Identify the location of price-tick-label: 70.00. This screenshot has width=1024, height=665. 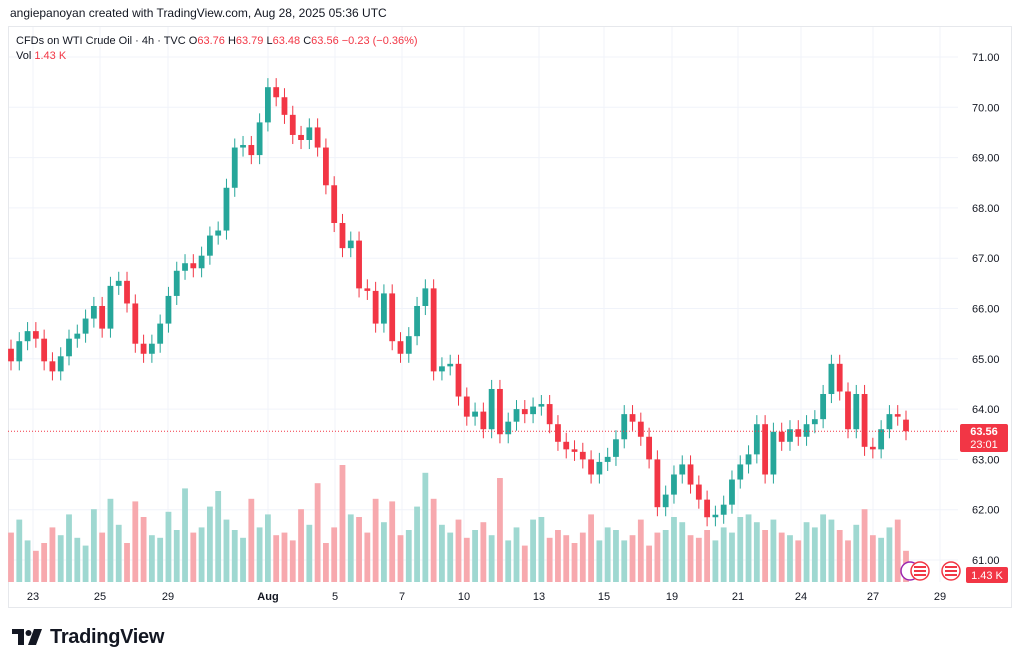
(986, 108).